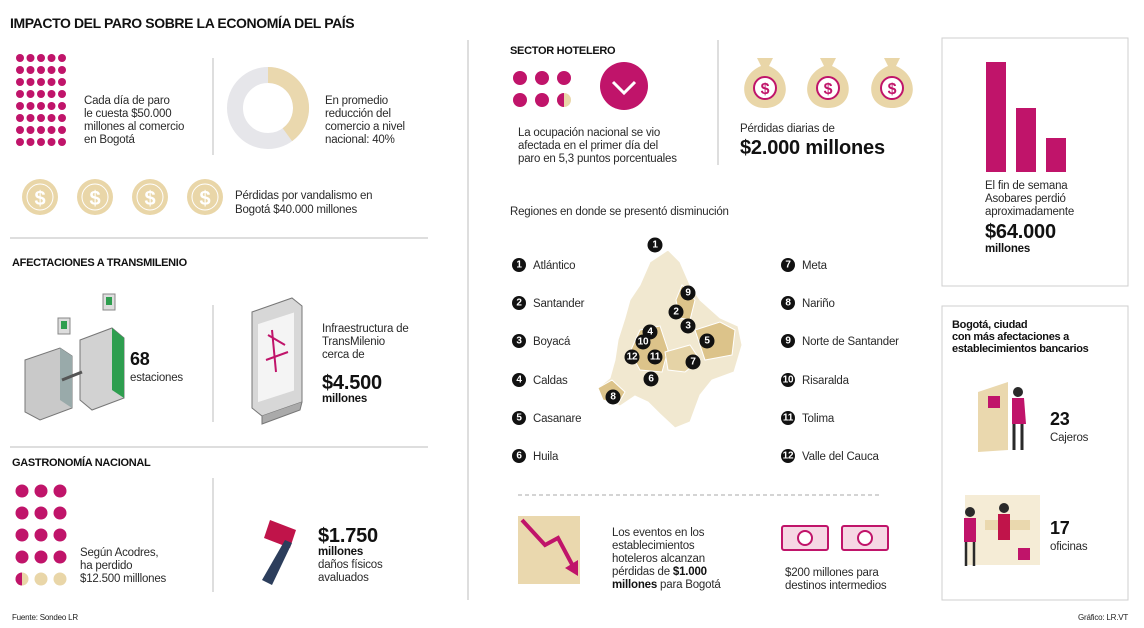 The width and height of the screenshot is (1144, 628). I want to click on region-name: Norte de Santander, so click(850, 342).